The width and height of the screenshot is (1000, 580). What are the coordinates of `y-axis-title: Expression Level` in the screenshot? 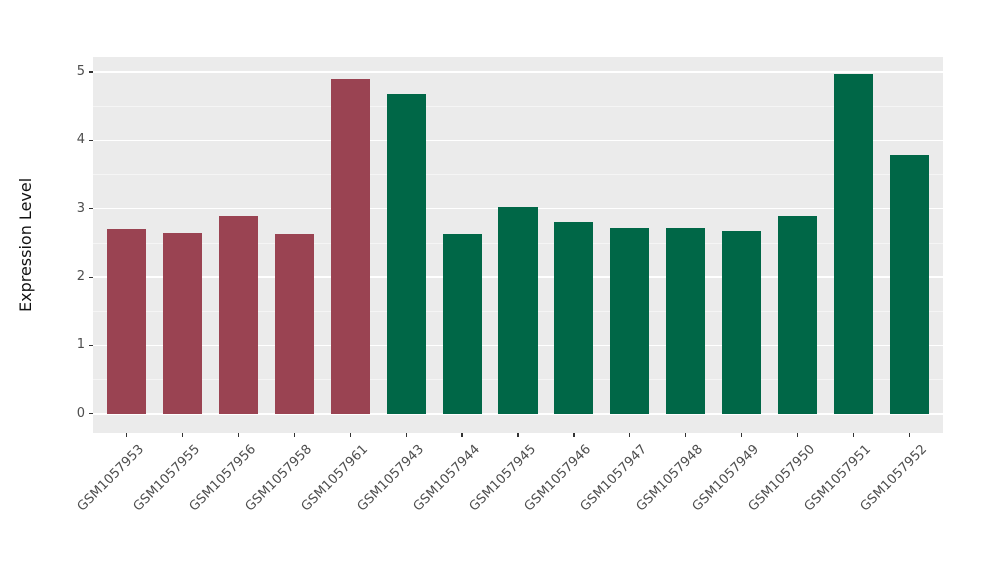 It's located at (25, 245).